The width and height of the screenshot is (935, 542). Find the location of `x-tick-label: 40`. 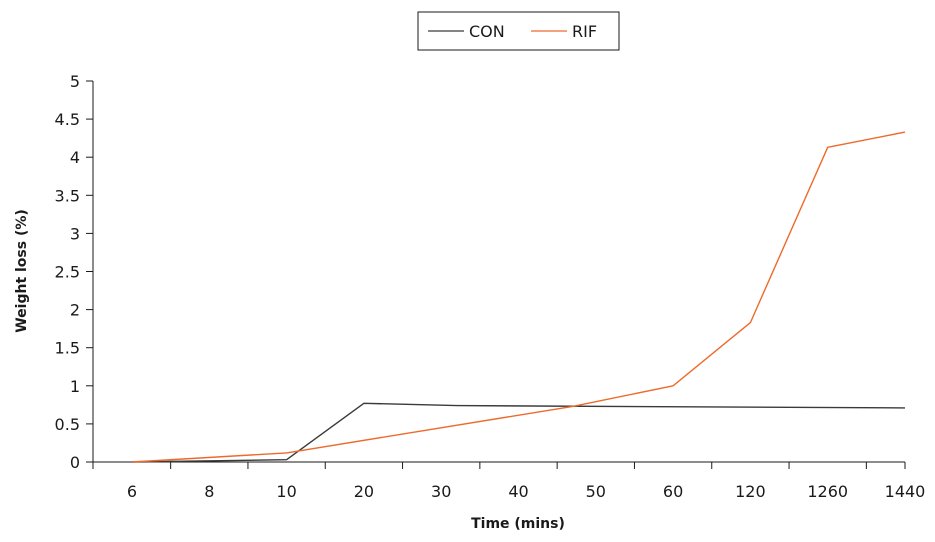

x-tick-label: 40 is located at coordinates (518, 491).